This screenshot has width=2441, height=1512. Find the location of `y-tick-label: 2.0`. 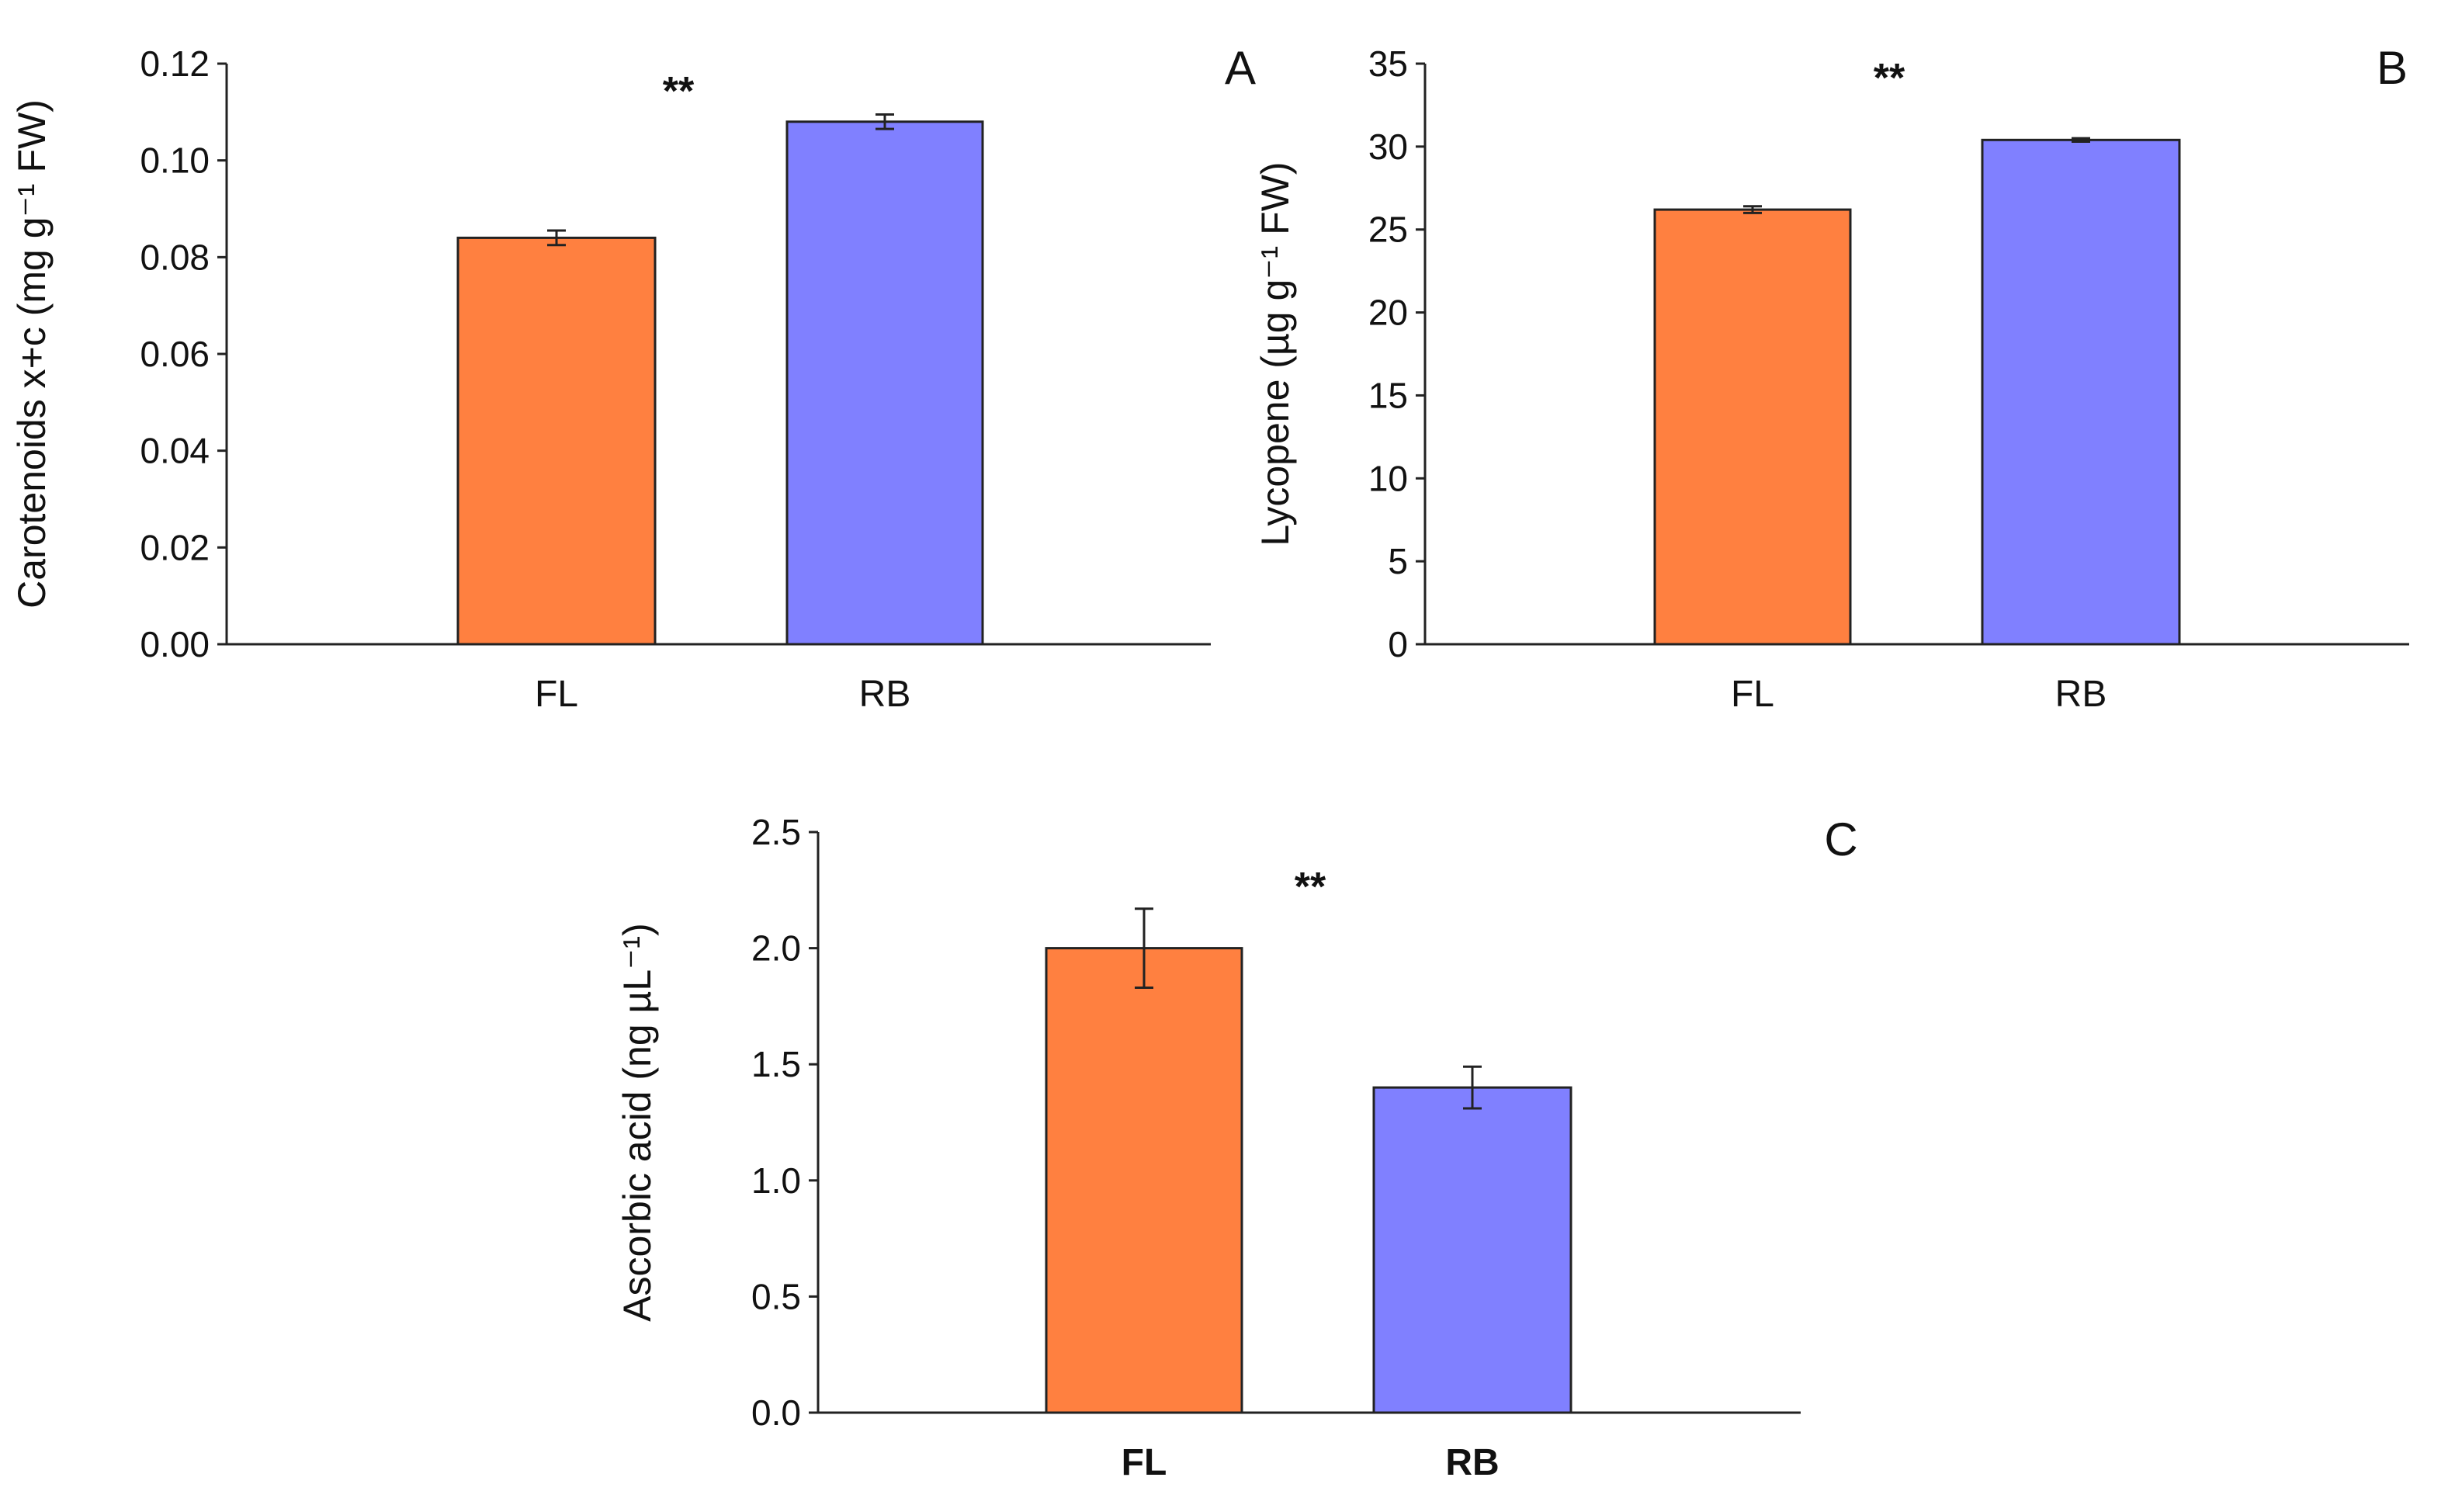

y-tick-label: 2.0 is located at coordinates (776, 948).